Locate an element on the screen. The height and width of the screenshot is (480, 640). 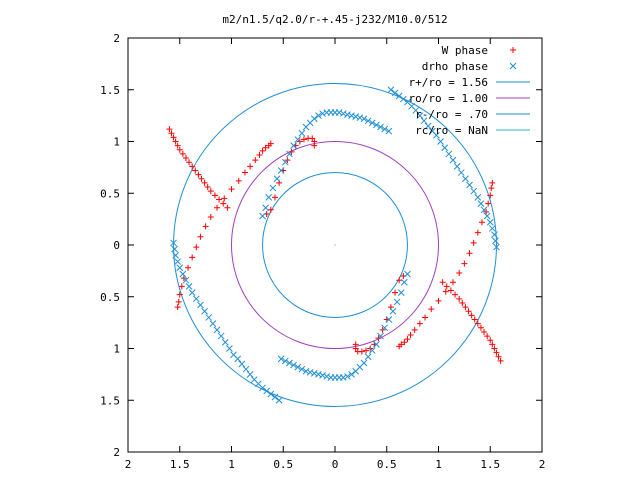
legend-label: W phase is located at coordinates (465, 50).